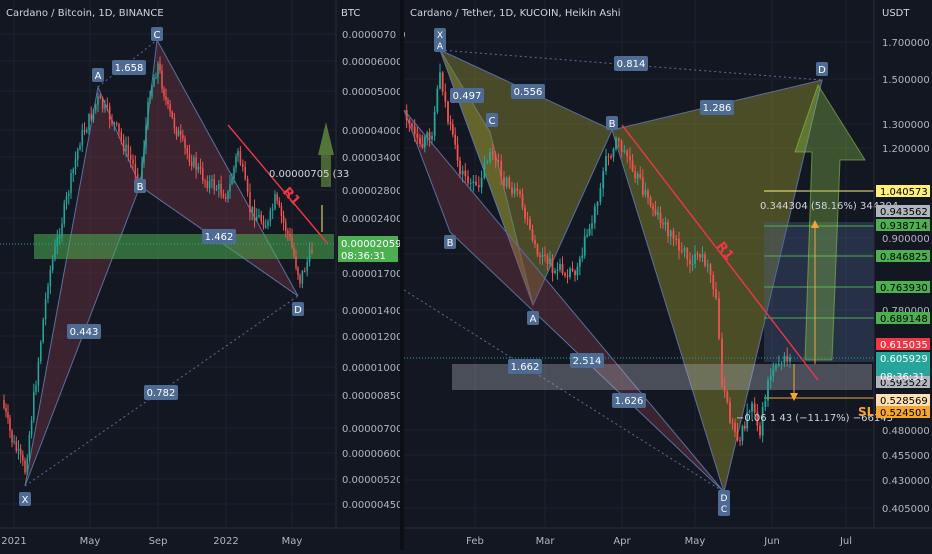 This screenshot has width=932, height=554. Describe the element at coordinates (372, 505) in the screenshot. I see `left-y-tick: 0.00000450` at that location.